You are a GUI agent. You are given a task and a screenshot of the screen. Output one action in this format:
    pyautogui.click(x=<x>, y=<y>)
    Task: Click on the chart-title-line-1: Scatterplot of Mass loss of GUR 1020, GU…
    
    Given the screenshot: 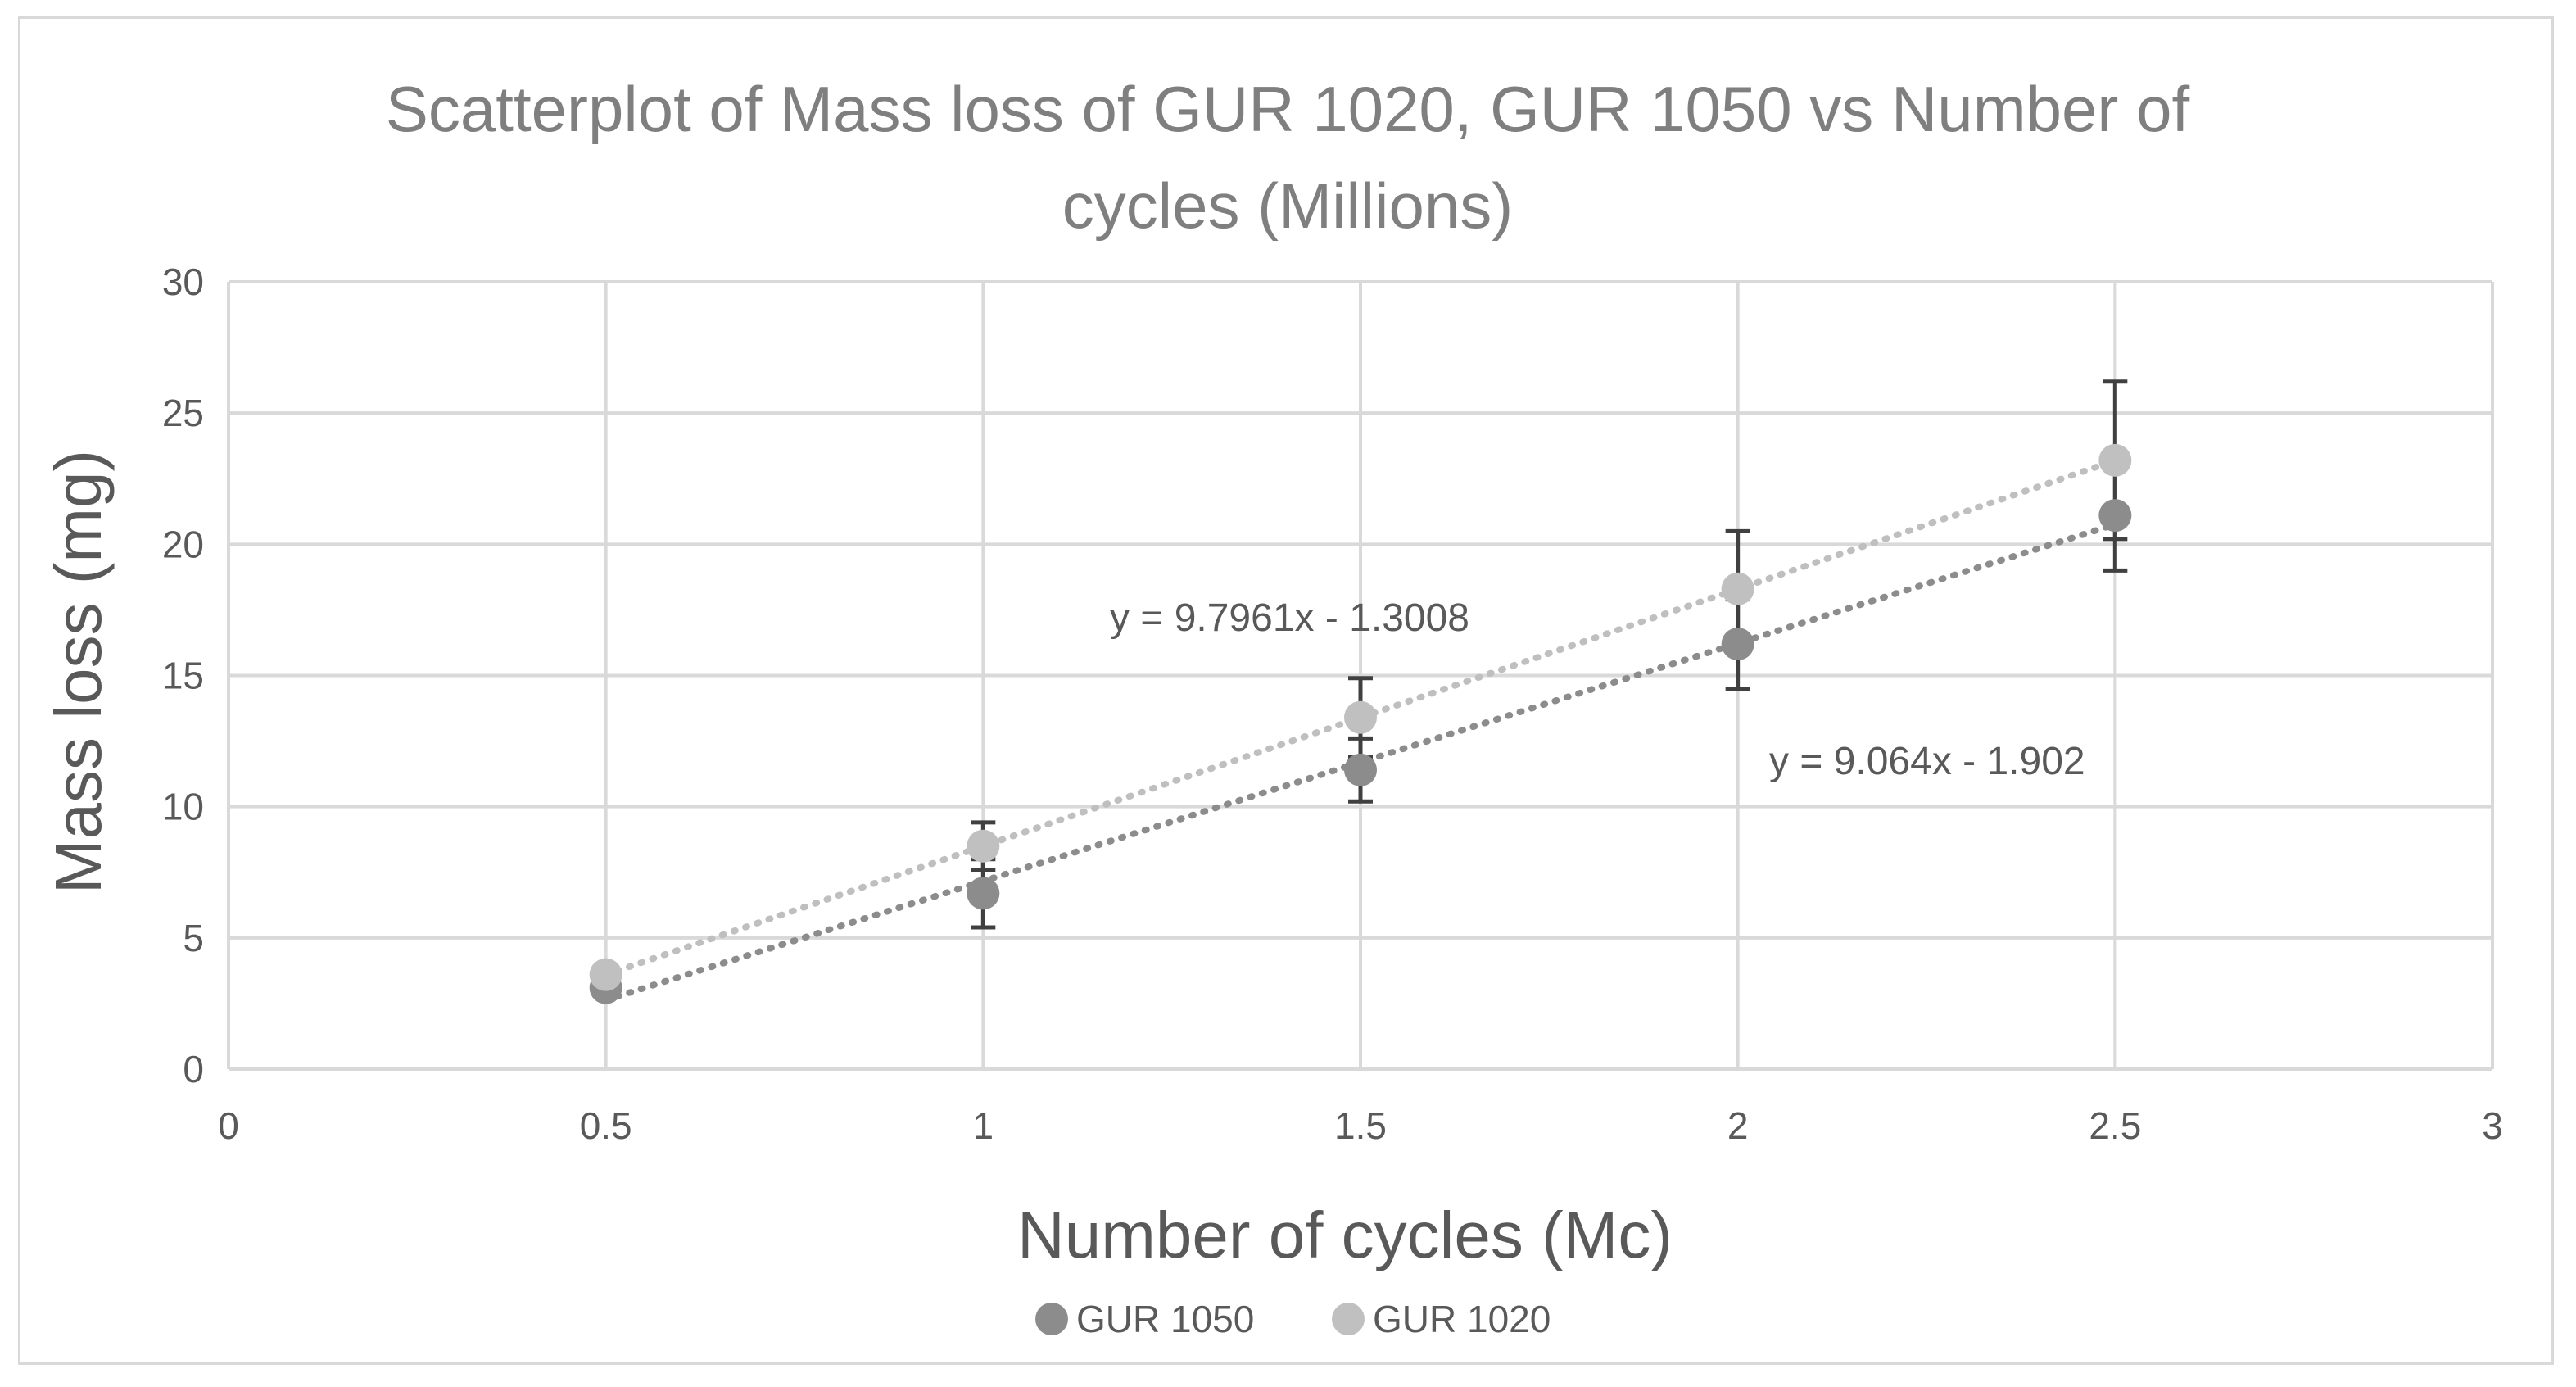 What is the action you would take?
    pyautogui.click(x=1288, y=109)
    